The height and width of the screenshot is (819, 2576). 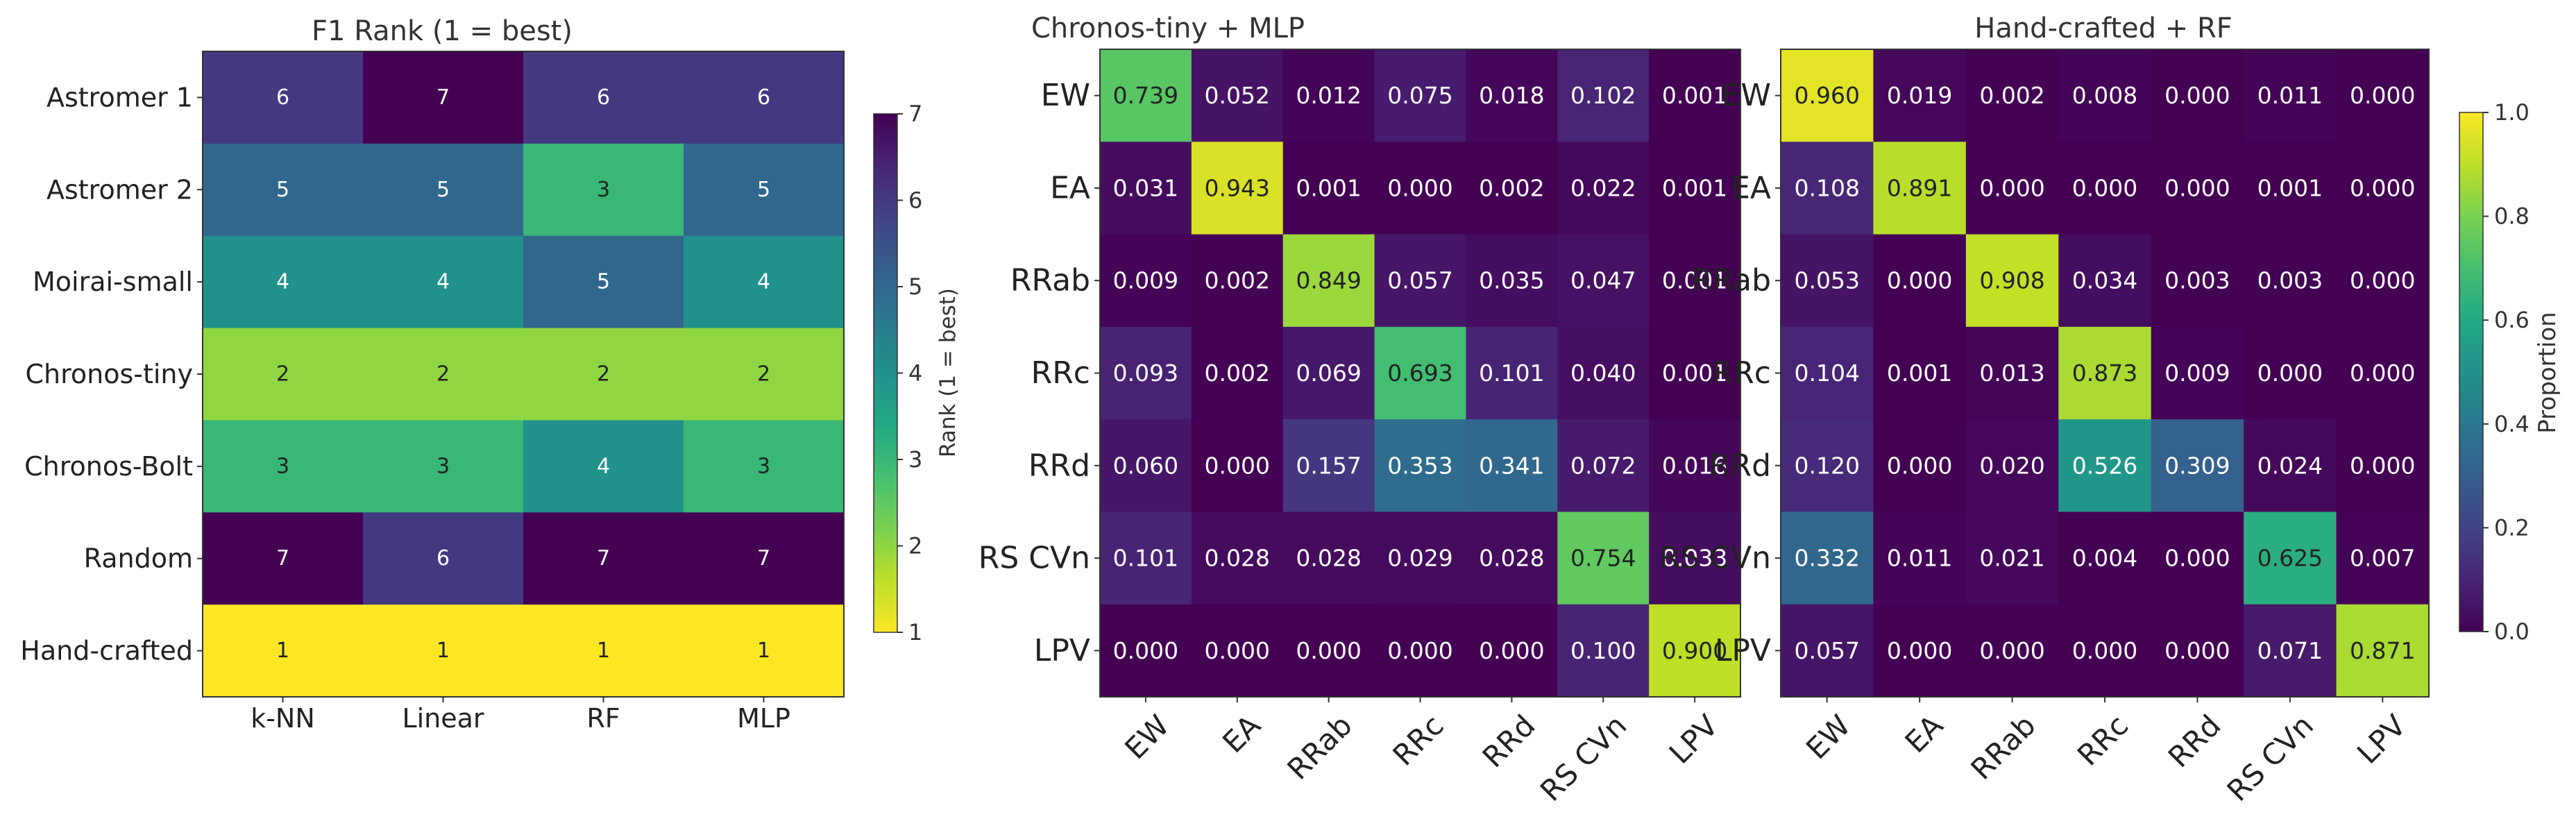 What do you see at coordinates (1511, 95) in the screenshot?
I see `cell-value-label: 0.018` at bounding box center [1511, 95].